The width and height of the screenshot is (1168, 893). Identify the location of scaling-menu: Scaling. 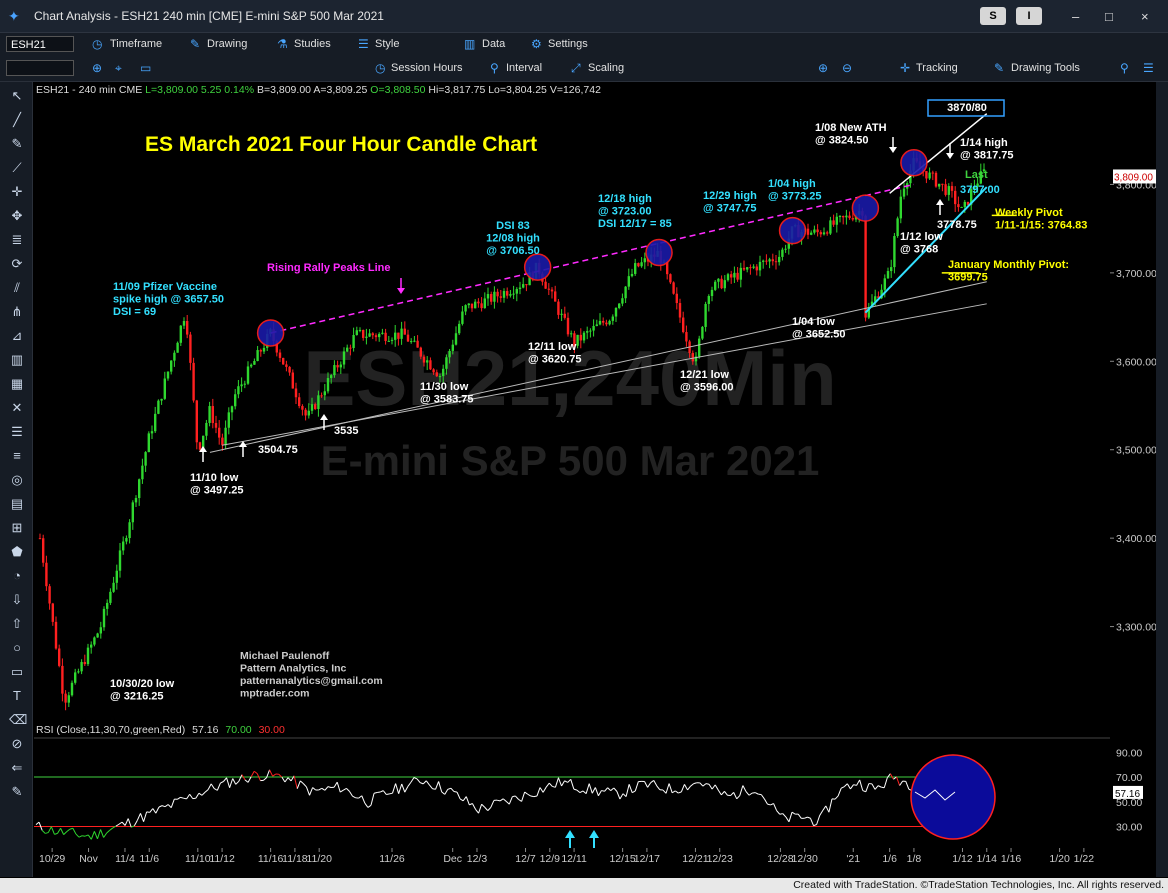
(606, 68).